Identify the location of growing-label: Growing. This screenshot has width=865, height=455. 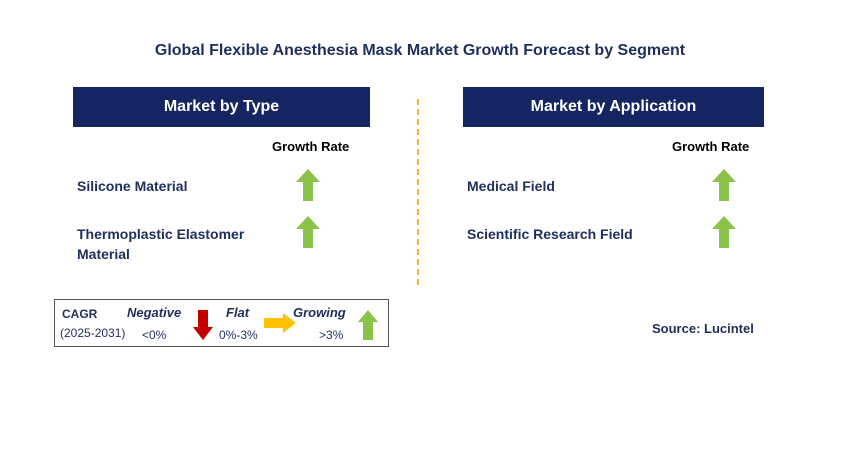
(319, 312).